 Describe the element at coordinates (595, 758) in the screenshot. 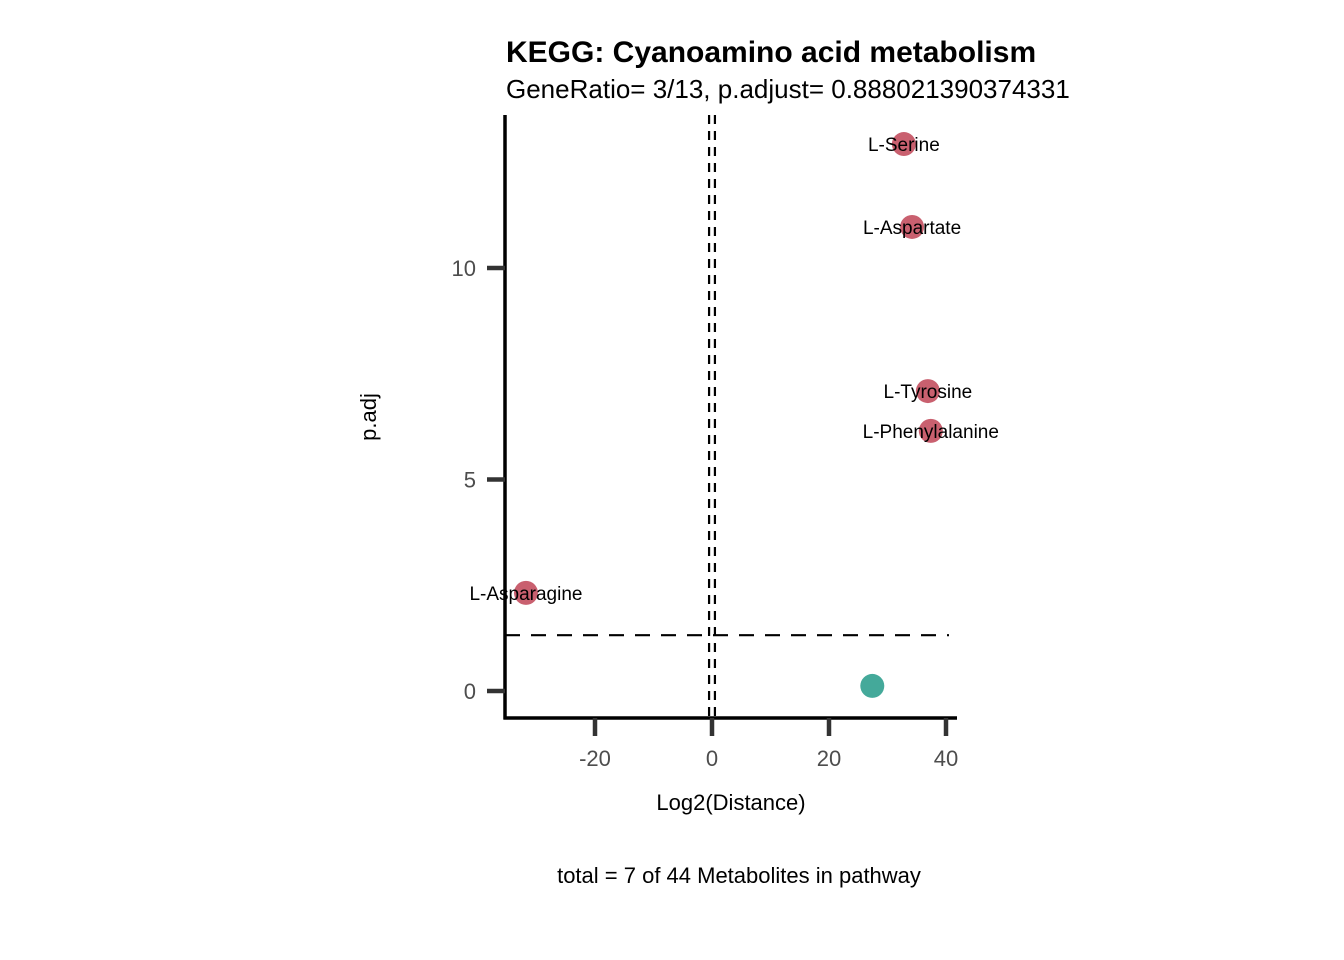

I see `x-tick-label: -20` at that location.